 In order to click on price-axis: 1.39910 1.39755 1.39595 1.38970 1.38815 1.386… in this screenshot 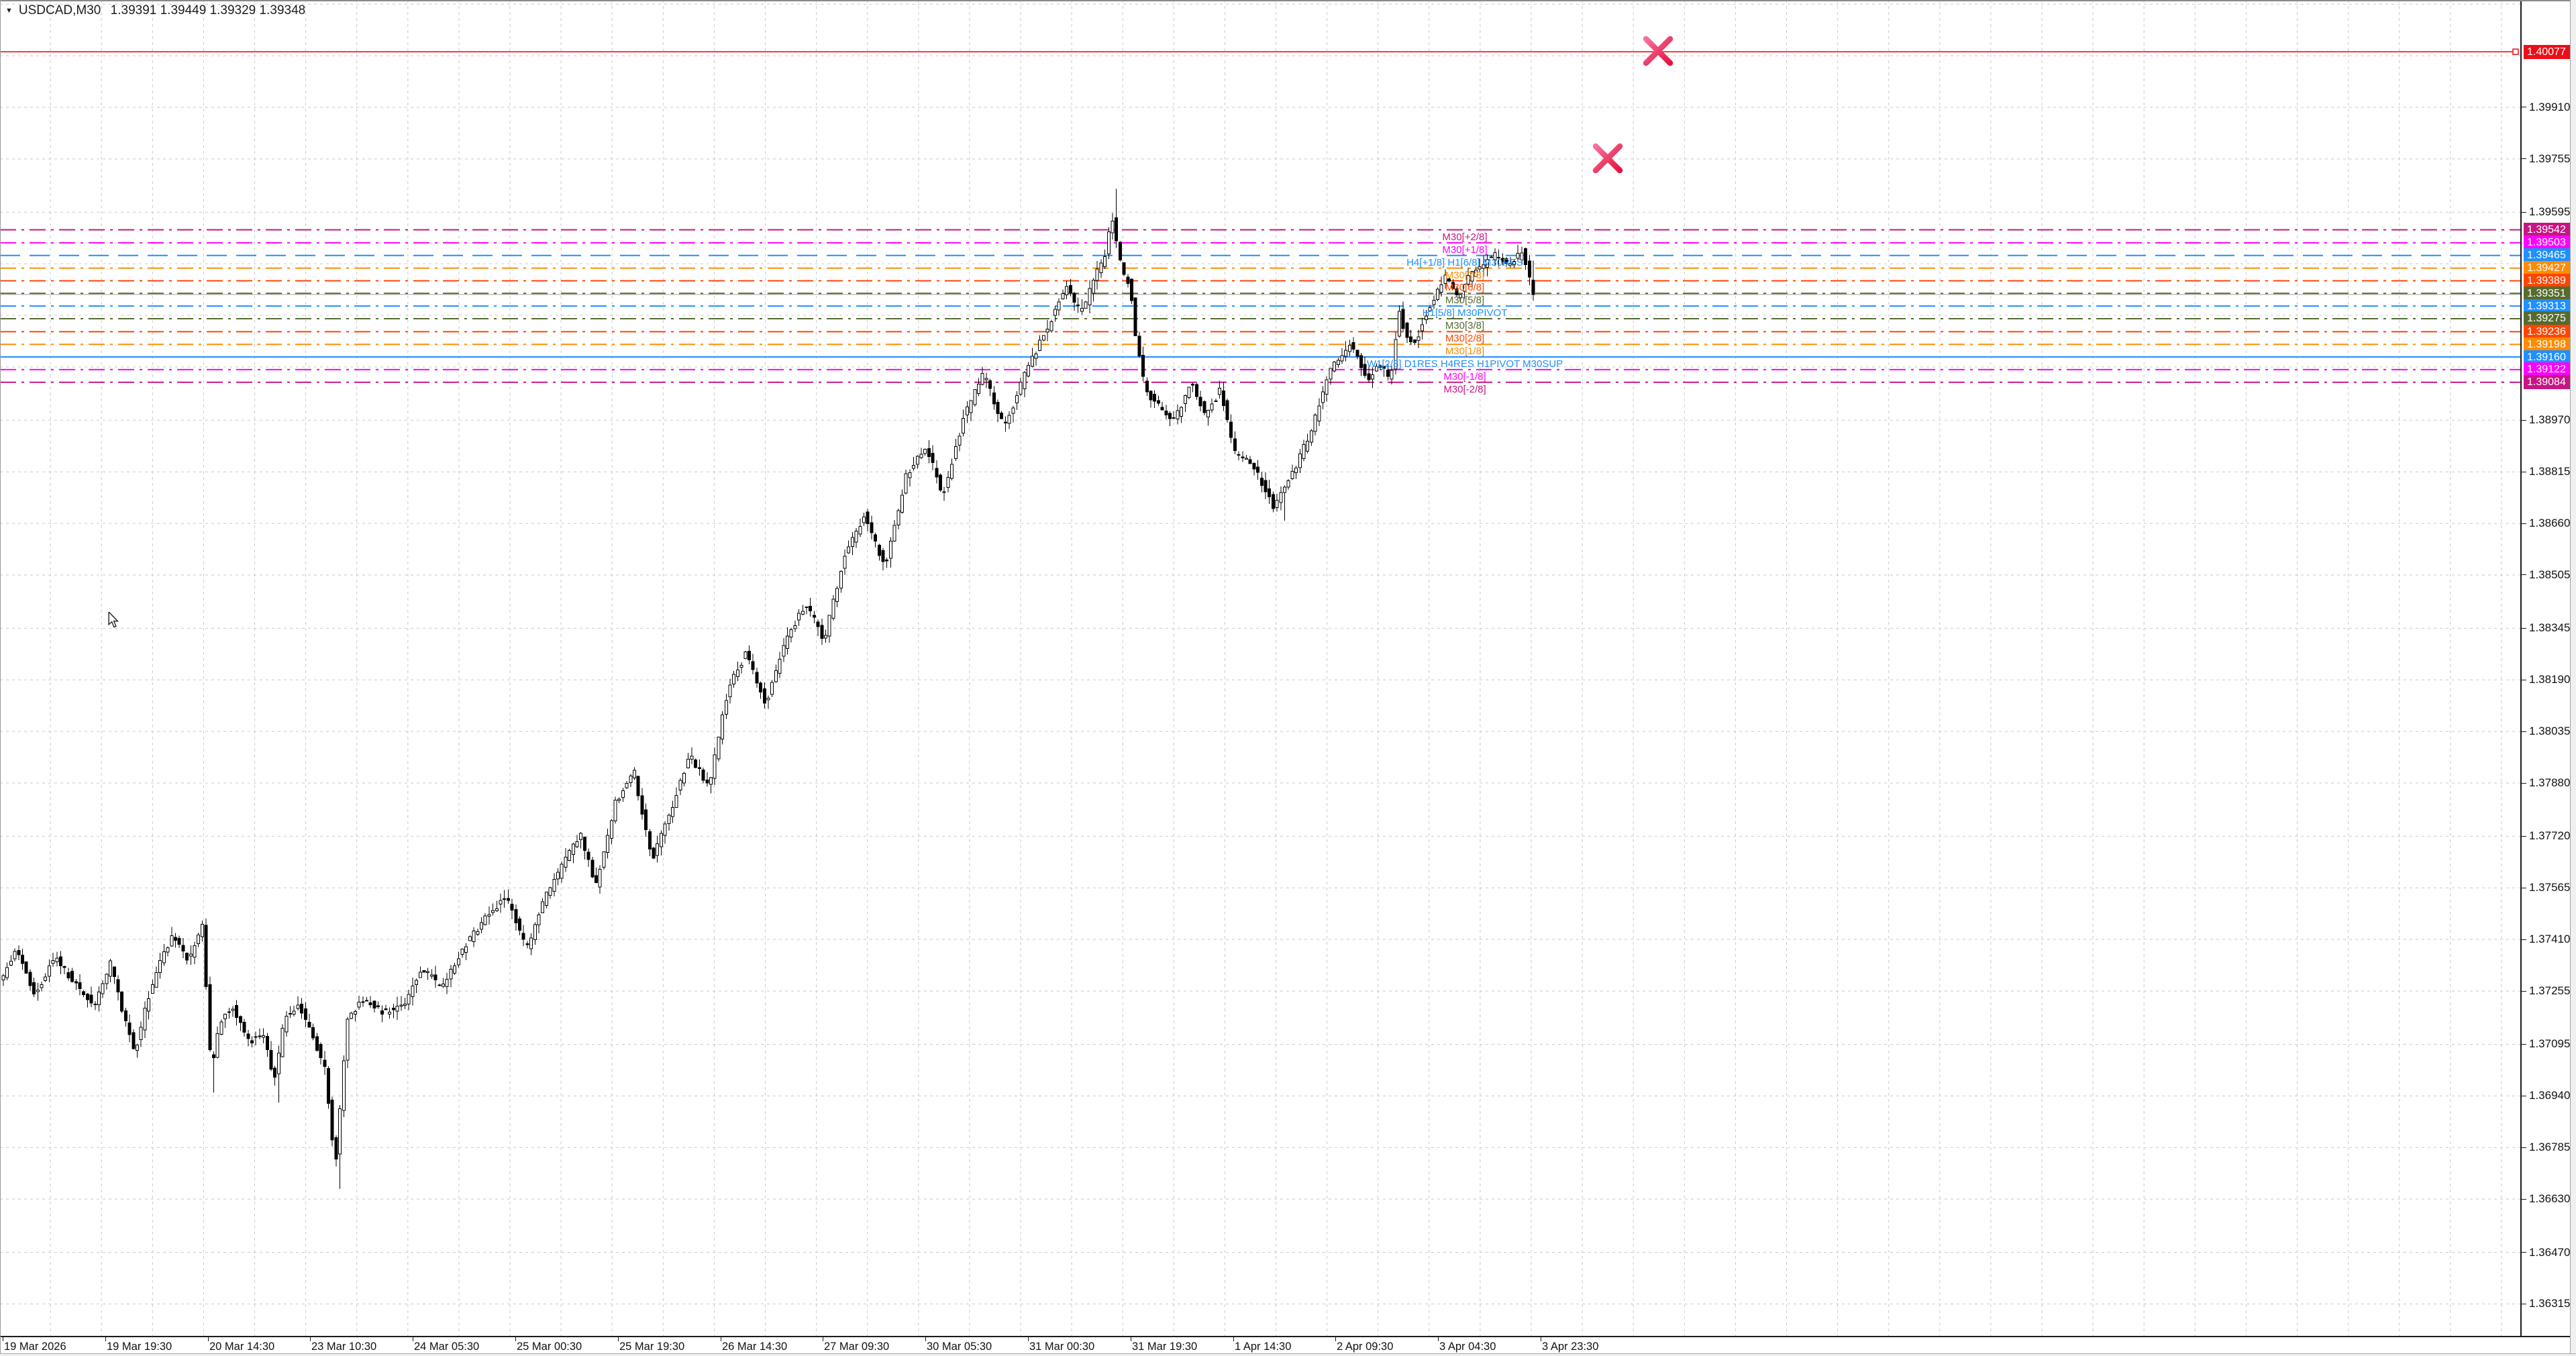, I will do `click(2545, 668)`.